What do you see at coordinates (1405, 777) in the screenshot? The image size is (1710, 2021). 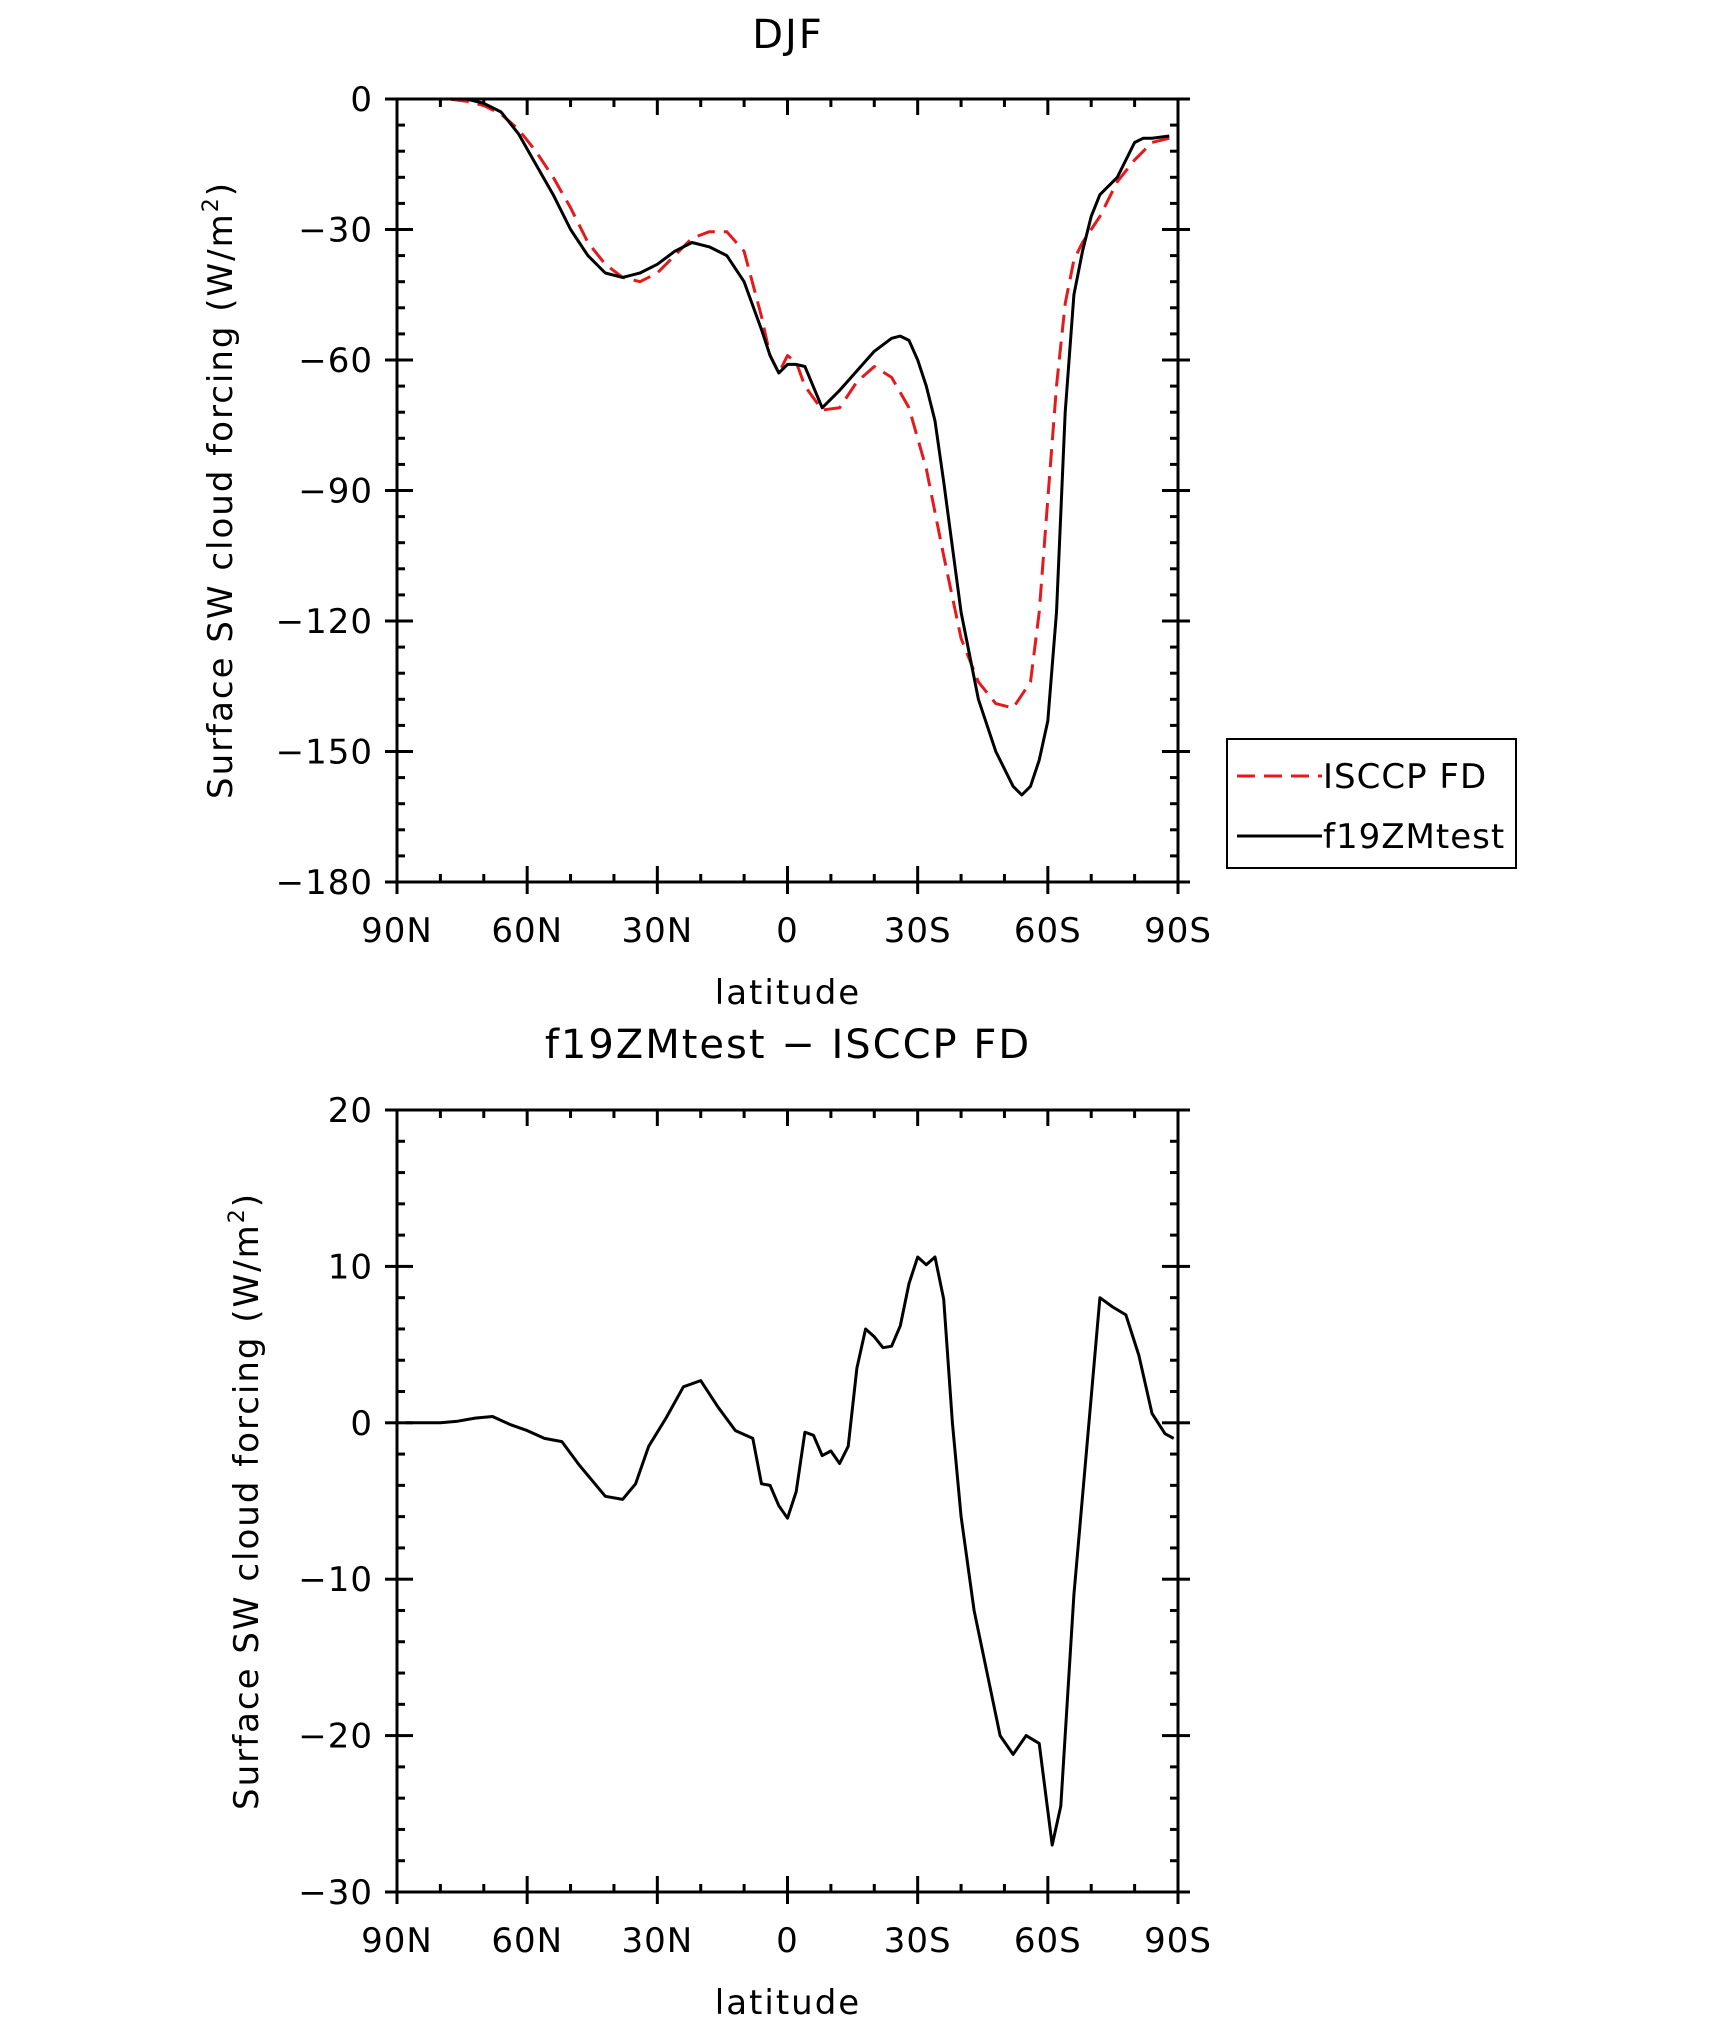 I see `legend-label-isccp-fd: ISCCP FD` at bounding box center [1405, 777].